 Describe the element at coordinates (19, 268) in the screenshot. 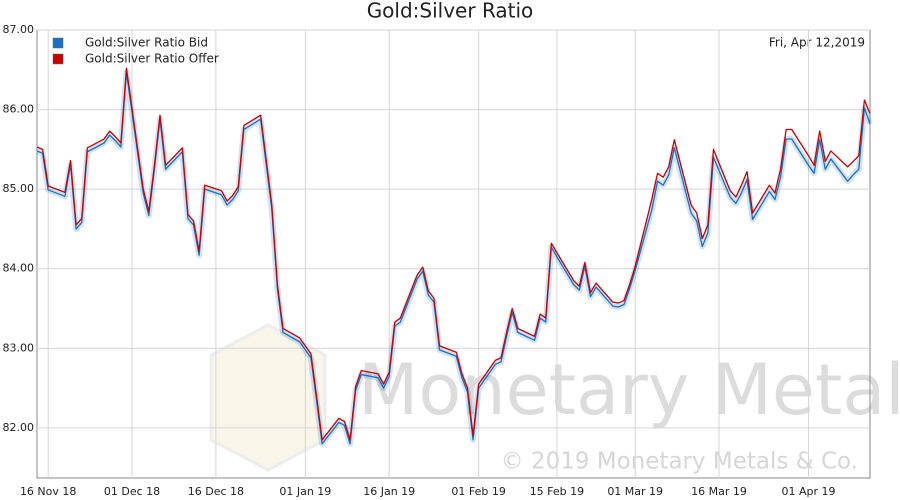

I see `y-tick-label: 84.00` at that location.